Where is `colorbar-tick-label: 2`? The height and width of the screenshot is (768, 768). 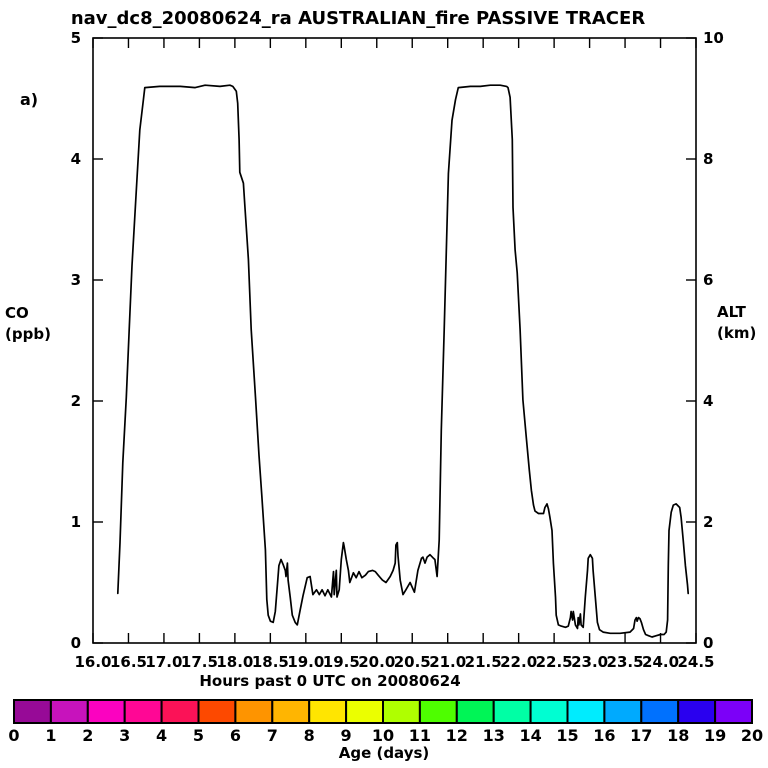
colorbar-tick-label: 2 is located at coordinates (87, 735).